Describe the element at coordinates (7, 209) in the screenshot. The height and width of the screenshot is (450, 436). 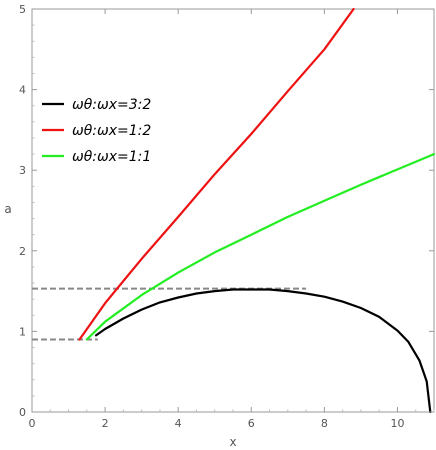
I see `y-axis-label: a` at that location.